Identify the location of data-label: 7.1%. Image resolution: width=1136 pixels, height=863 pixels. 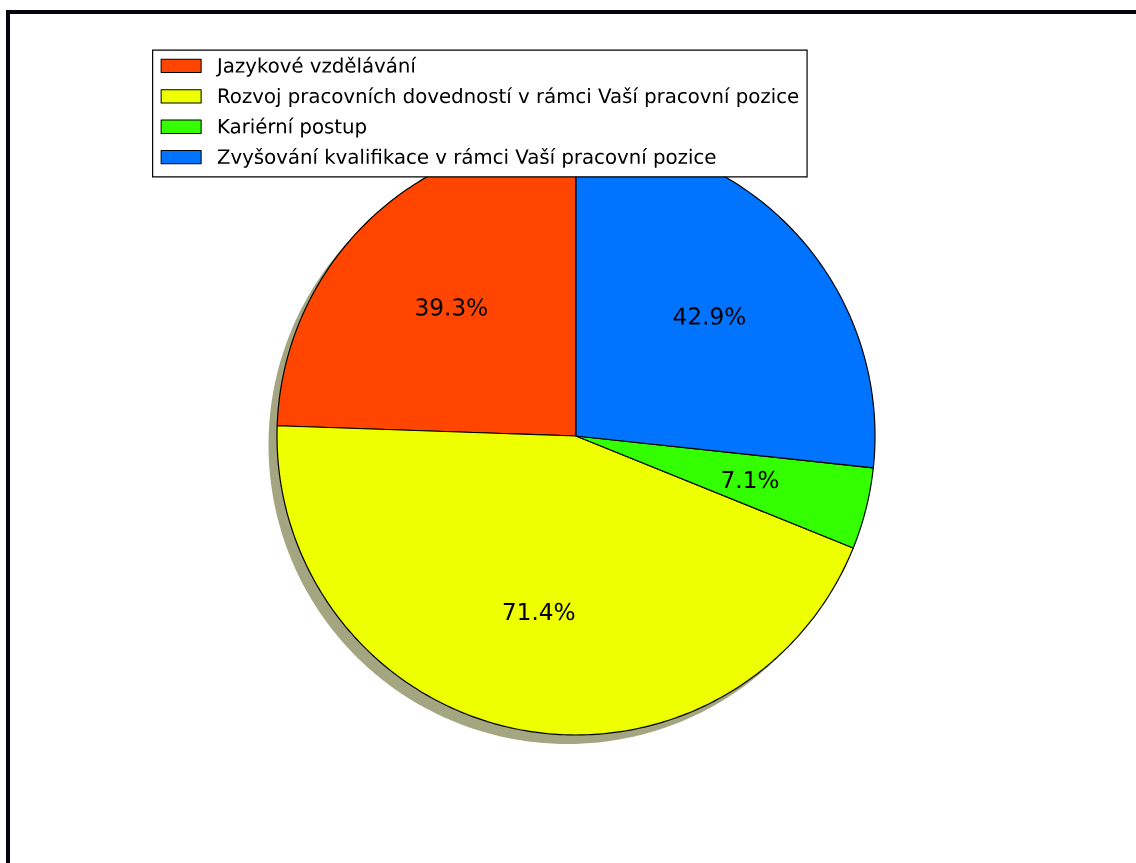
(750, 479).